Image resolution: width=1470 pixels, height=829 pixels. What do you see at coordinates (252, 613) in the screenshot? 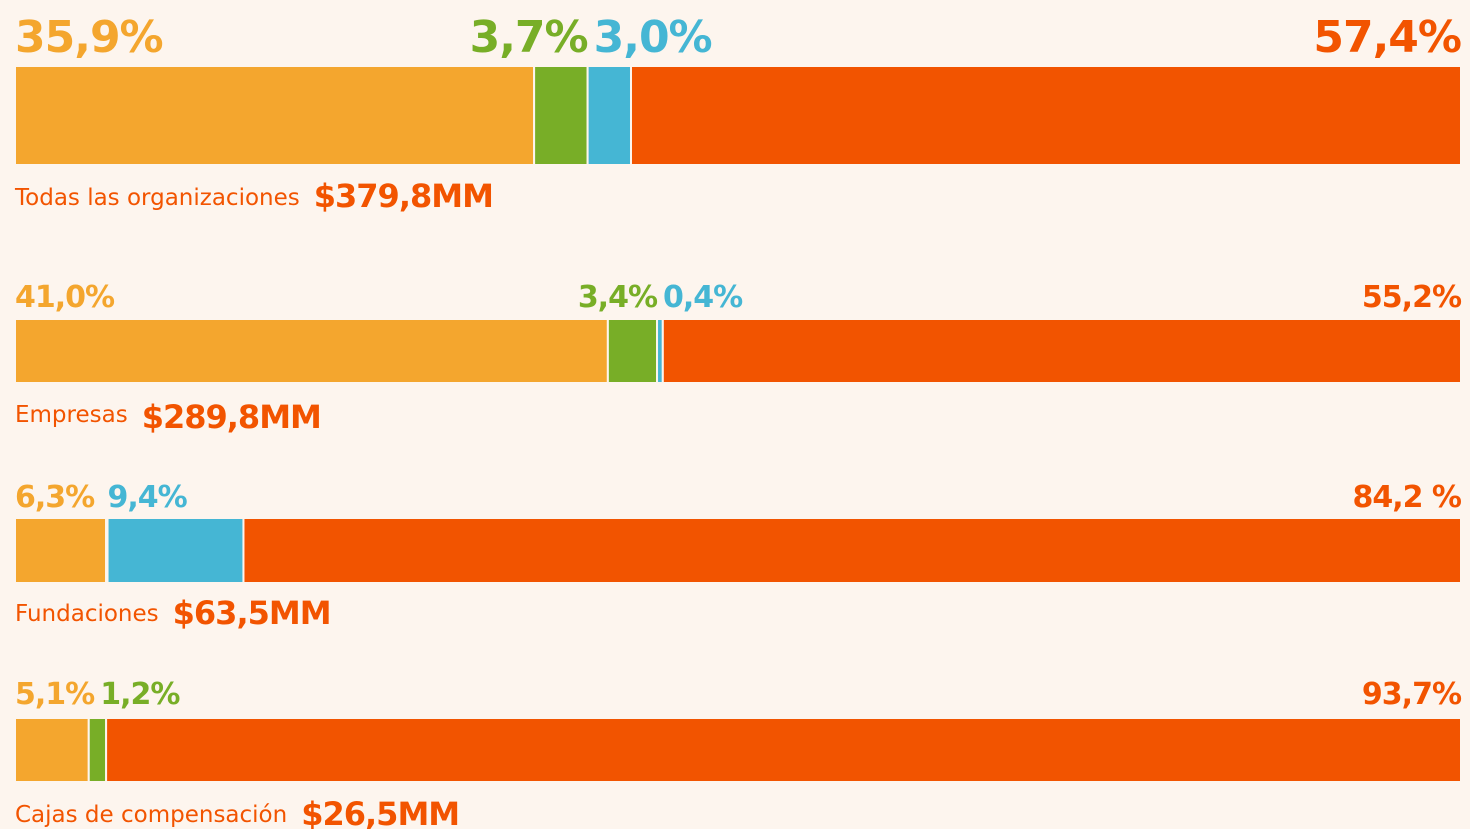
I see `total-label: $63,5MM` at bounding box center [252, 613].